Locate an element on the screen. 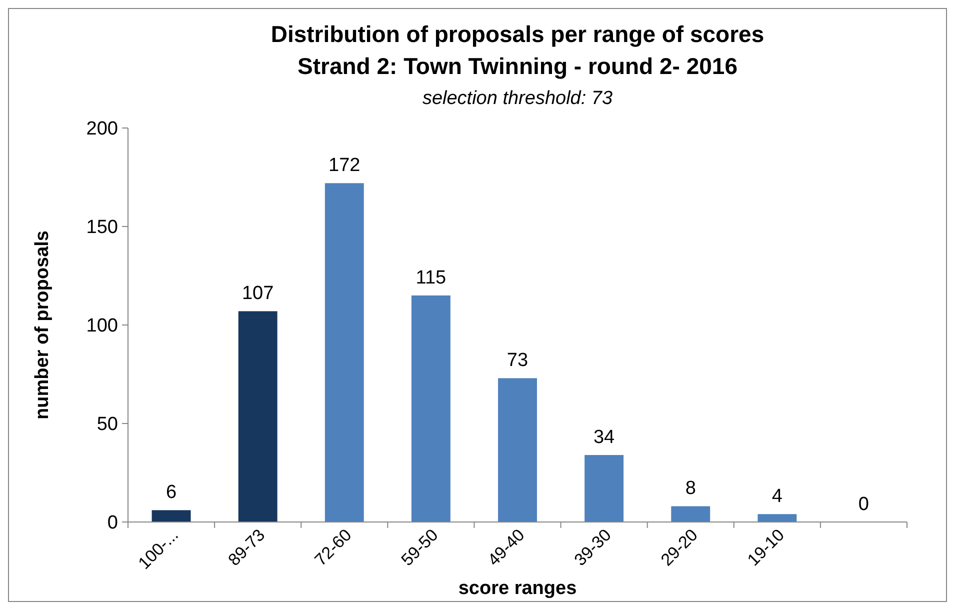  data-label: 6 is located at coordinates (171, 493).